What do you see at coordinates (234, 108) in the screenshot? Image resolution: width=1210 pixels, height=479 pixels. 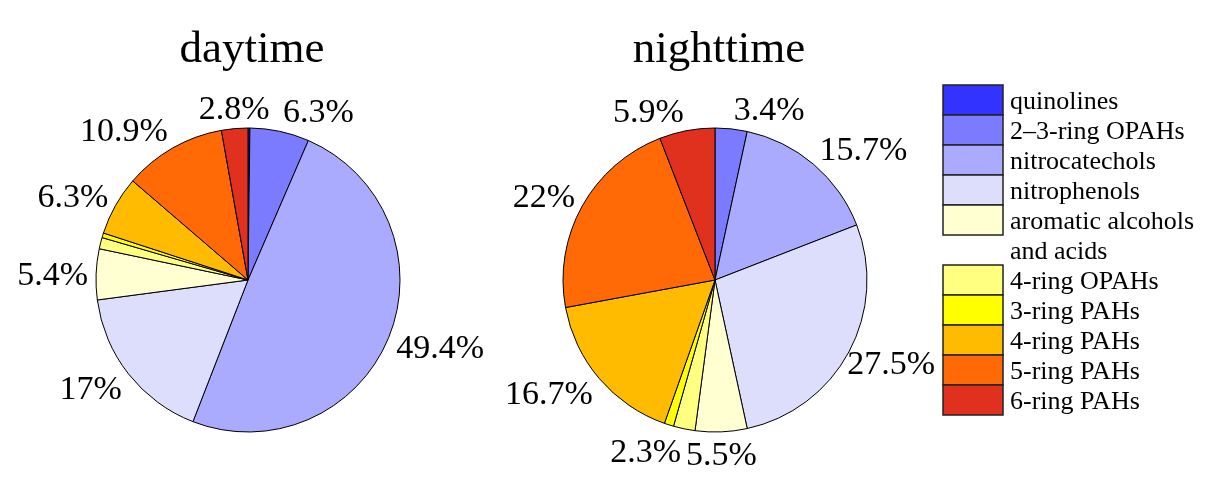 I see `data-label: 2.8%` at bounding box center [234, 108].